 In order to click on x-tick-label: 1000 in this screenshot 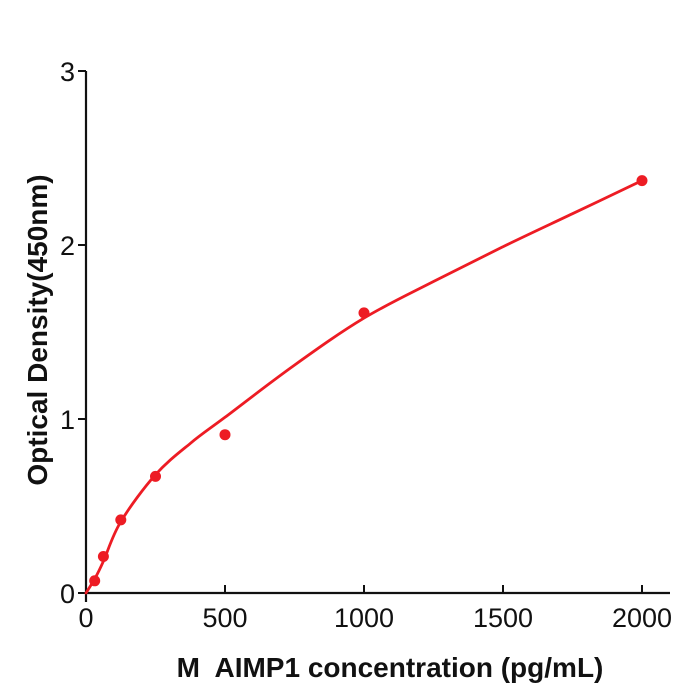, I will do `click(364, 618)`.